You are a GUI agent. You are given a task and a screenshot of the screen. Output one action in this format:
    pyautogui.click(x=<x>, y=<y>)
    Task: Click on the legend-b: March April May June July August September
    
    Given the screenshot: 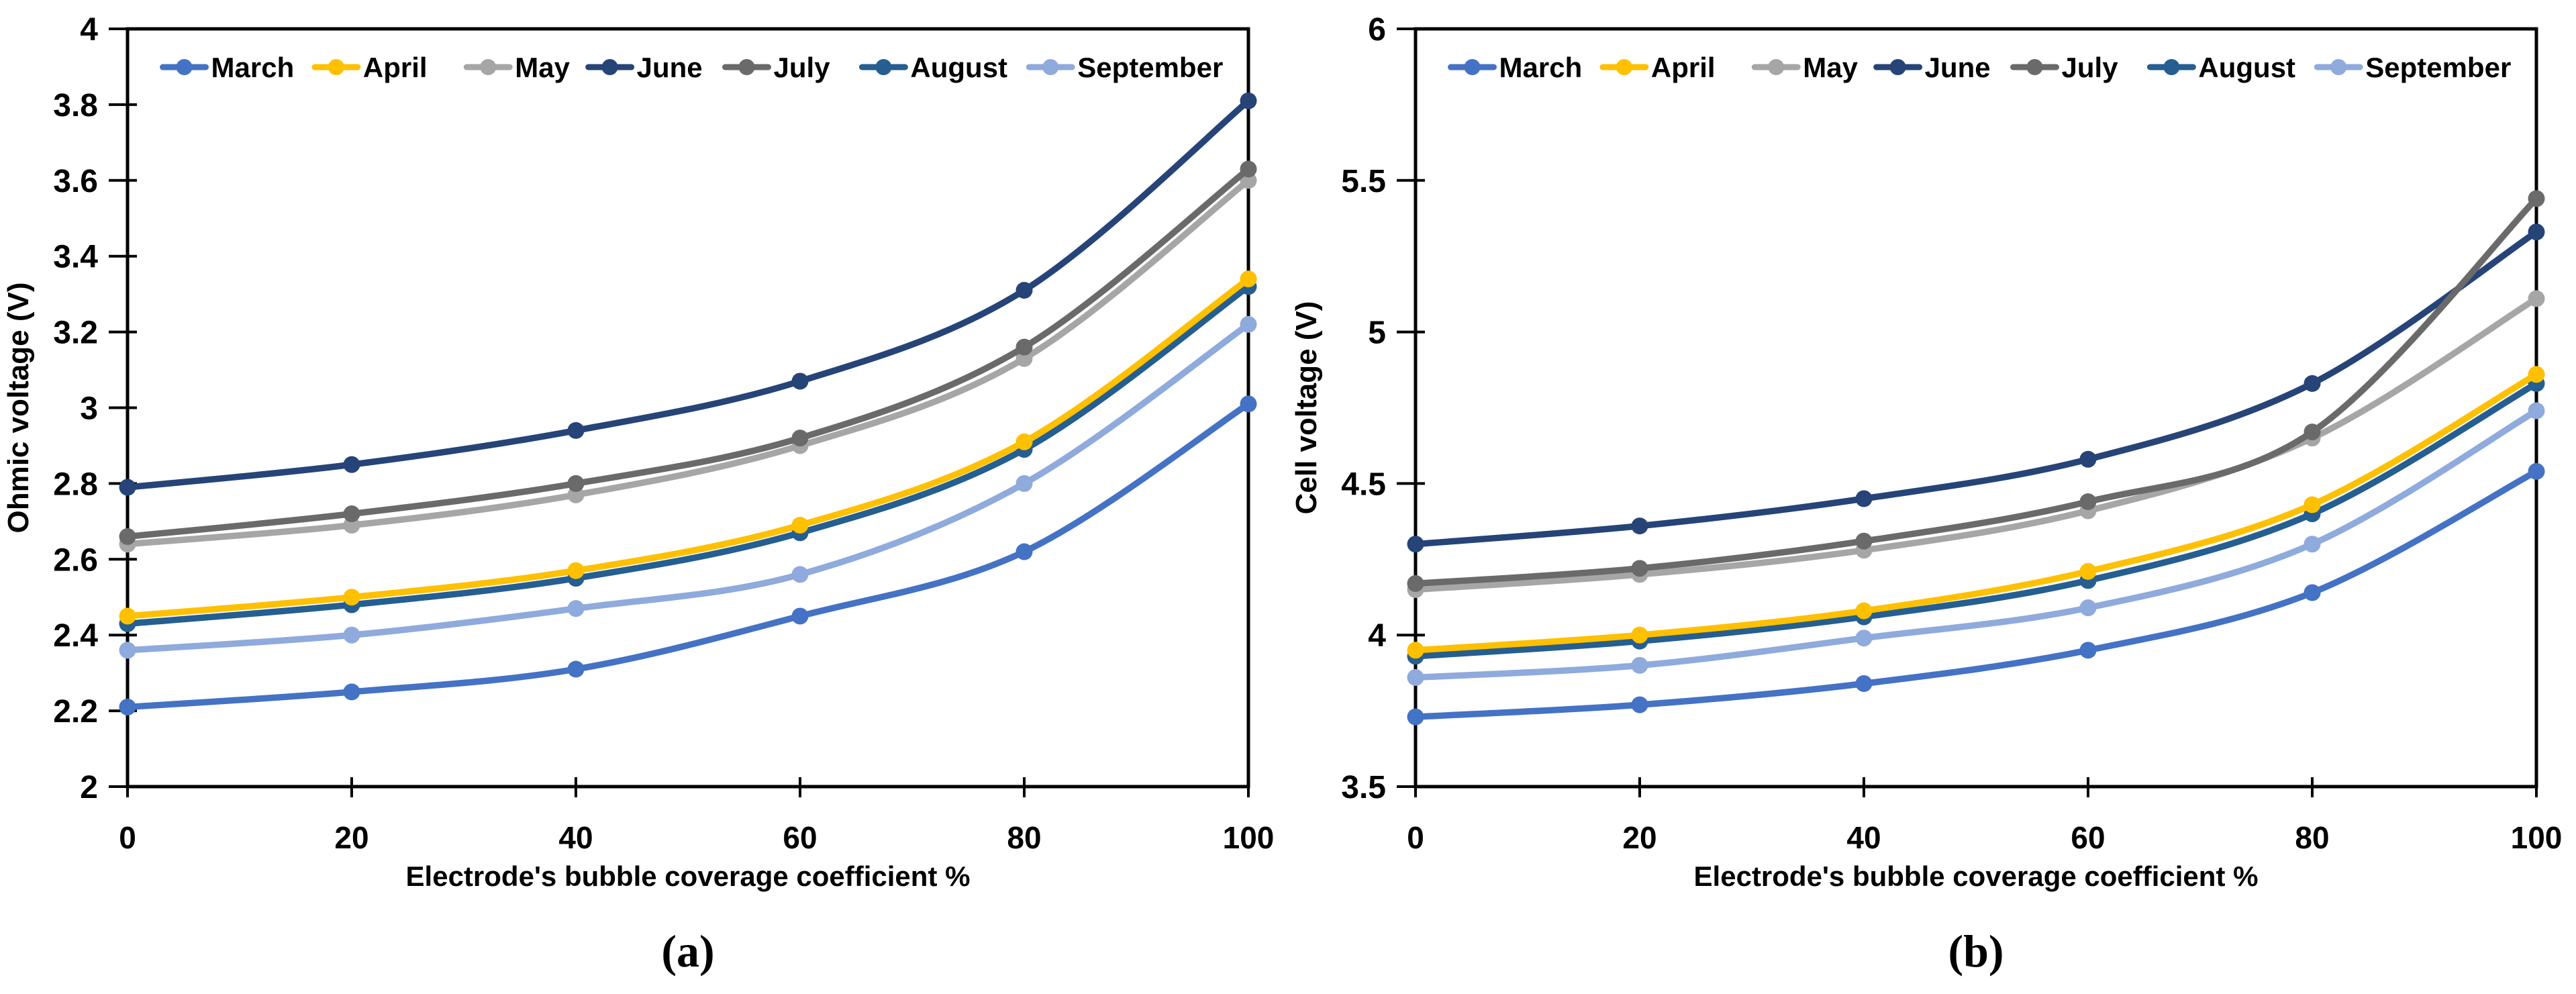 What is the action you would take?
    pyautogui.click(x=1979, y=67)
    